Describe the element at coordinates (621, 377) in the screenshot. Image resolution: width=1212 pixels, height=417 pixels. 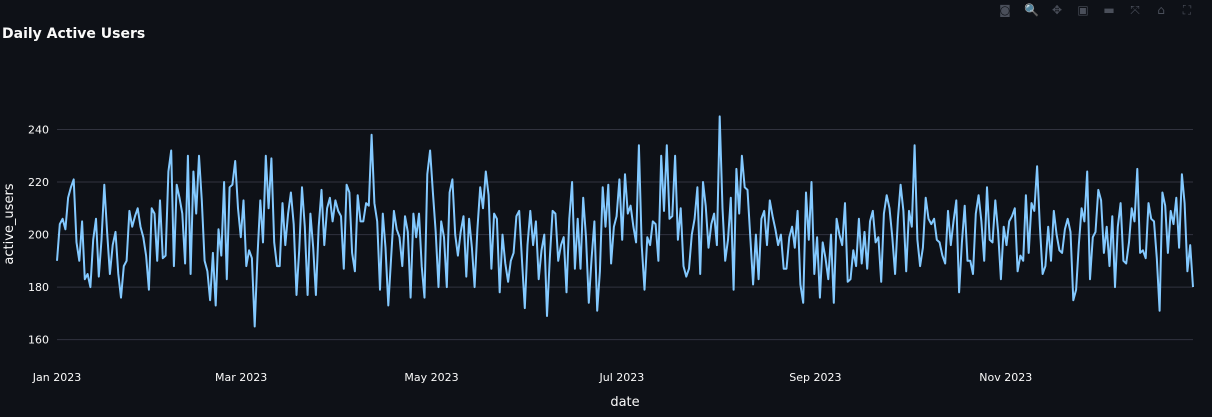
I see `x-tick-label: Jul 2023` at that location.